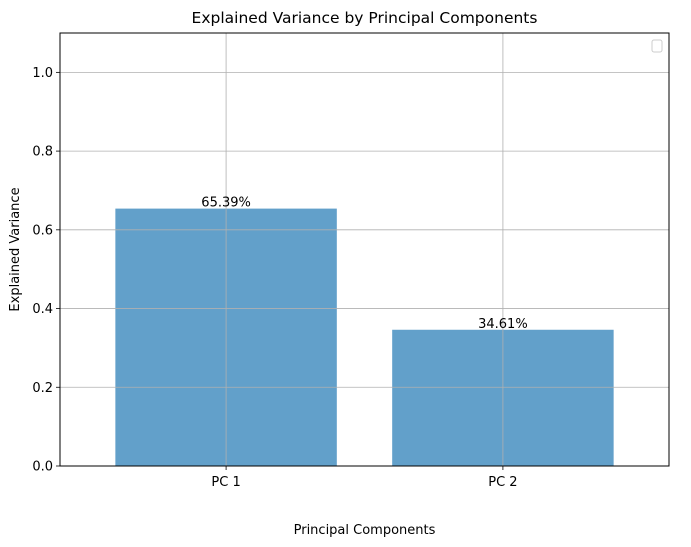 Image resolution: width=691 pixels, height=547 pixels. I want to click on legend-box, so click(657, 46).